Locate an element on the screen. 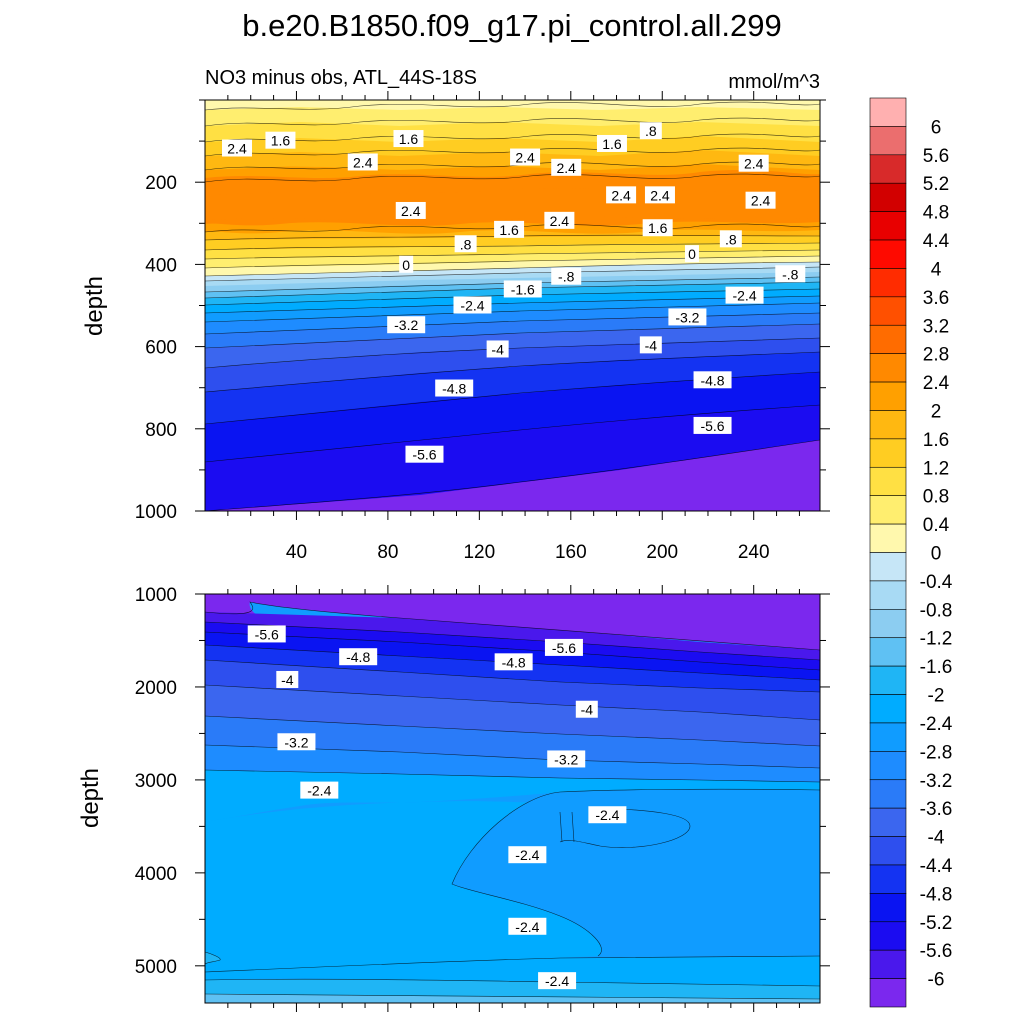 This screenshot has width=1024, height=1024. lower-contour-label: -4.8 is located at coordinates (513, 662).